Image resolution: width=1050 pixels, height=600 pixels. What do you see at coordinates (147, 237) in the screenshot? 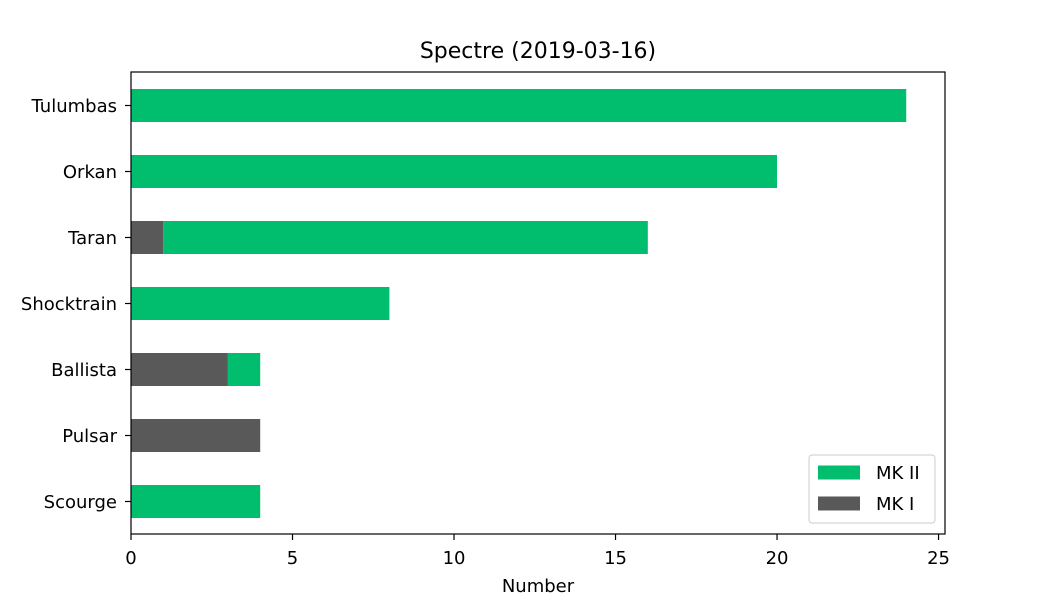
I see `bar-taran-mk-i` at bounding box center [147, 237].